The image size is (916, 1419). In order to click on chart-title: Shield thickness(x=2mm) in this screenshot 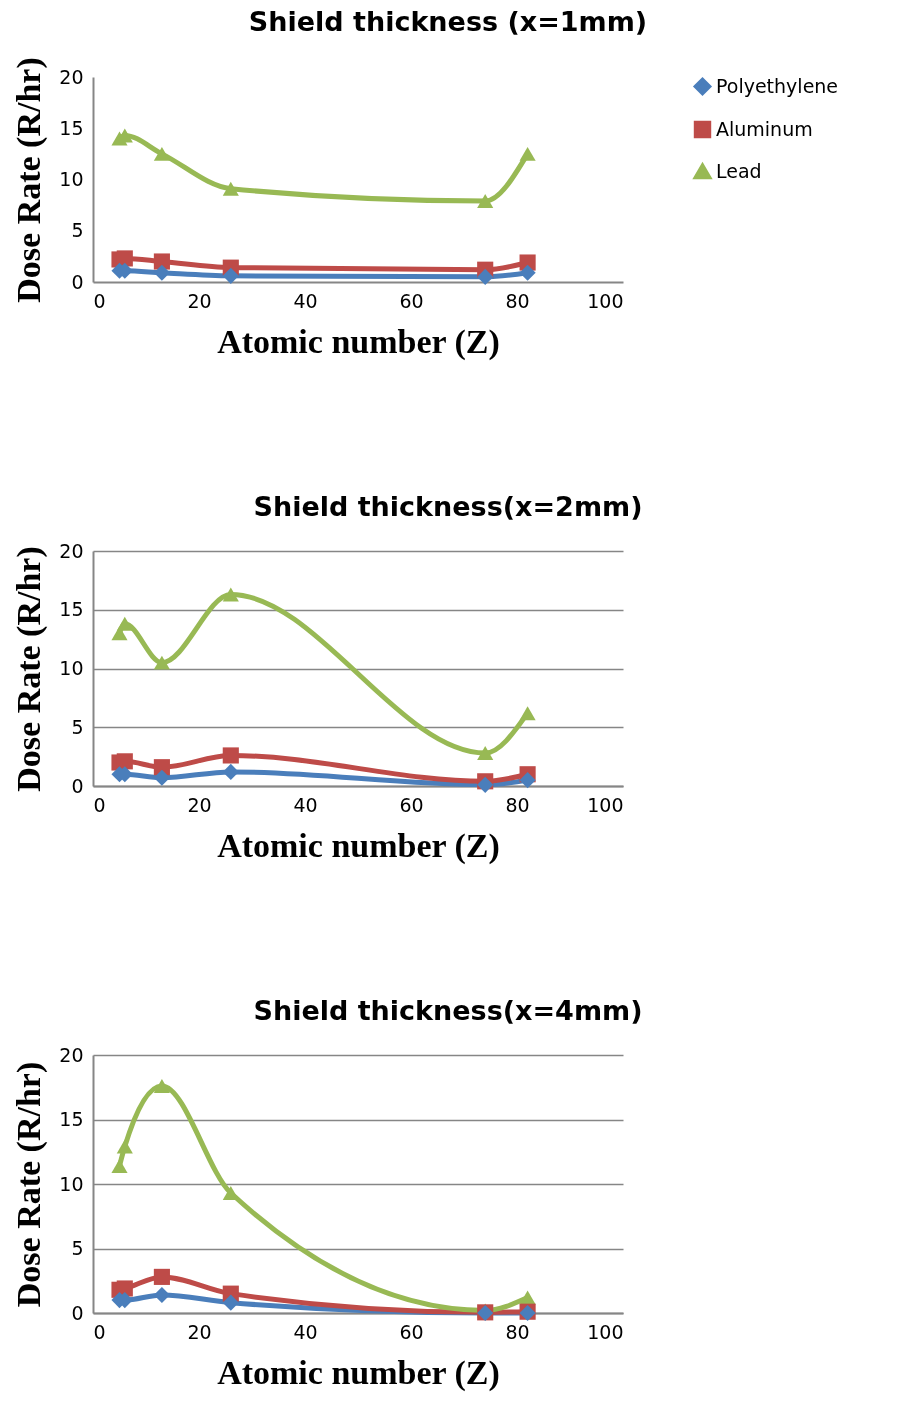, I will do `click(448, 506)`.